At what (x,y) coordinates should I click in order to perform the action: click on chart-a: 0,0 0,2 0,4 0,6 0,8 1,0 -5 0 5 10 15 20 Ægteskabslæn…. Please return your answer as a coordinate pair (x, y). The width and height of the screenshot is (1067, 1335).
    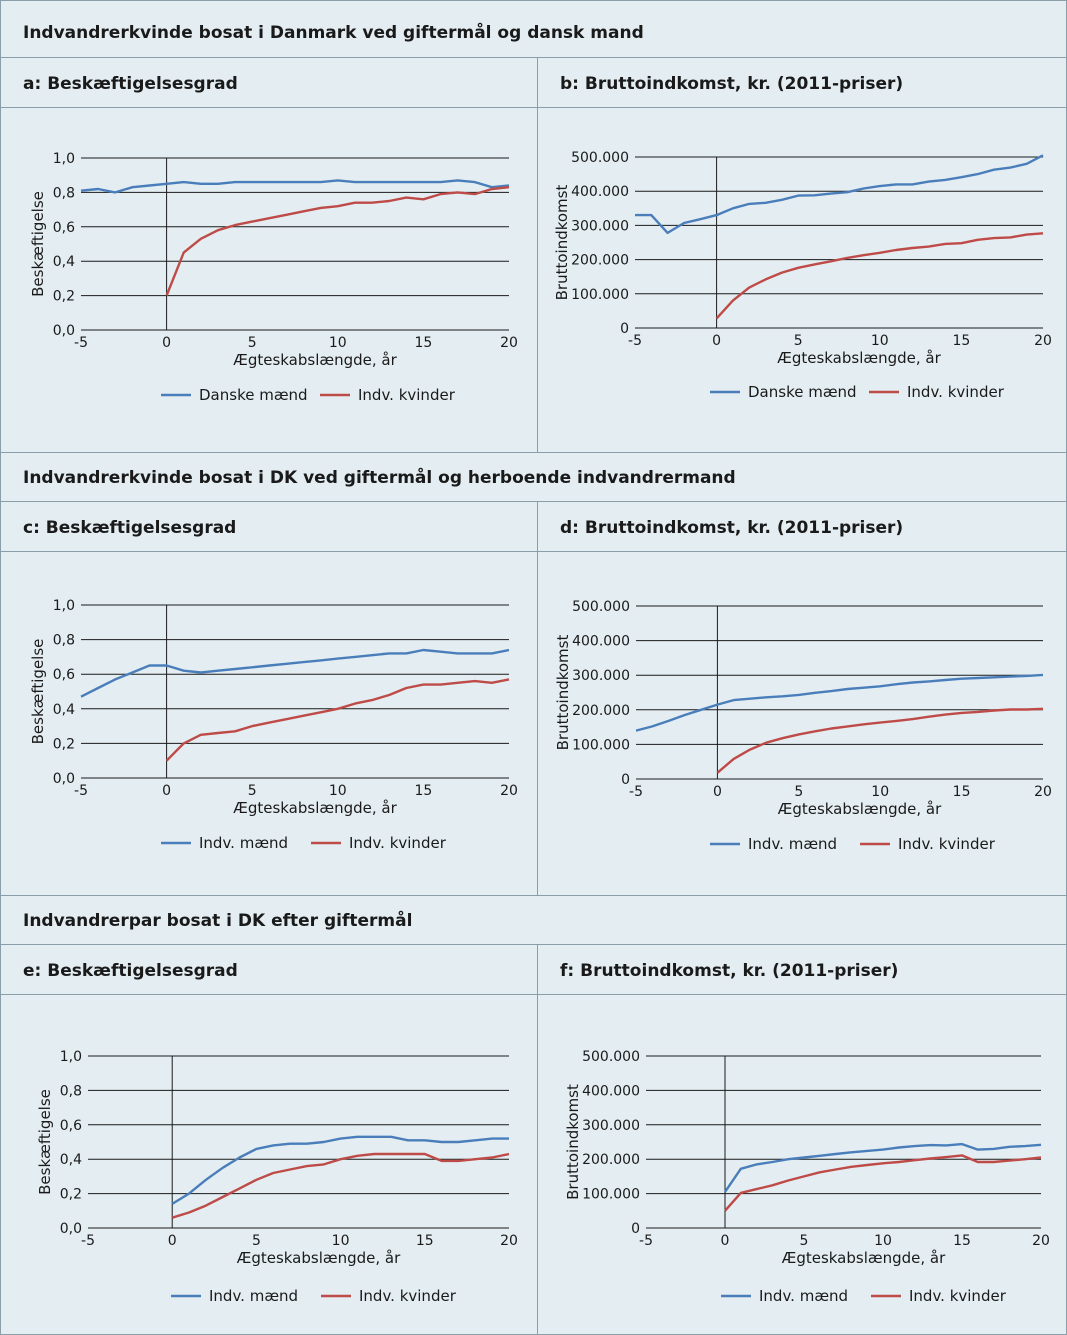
    Looking at the image, I should click on (273, 277).